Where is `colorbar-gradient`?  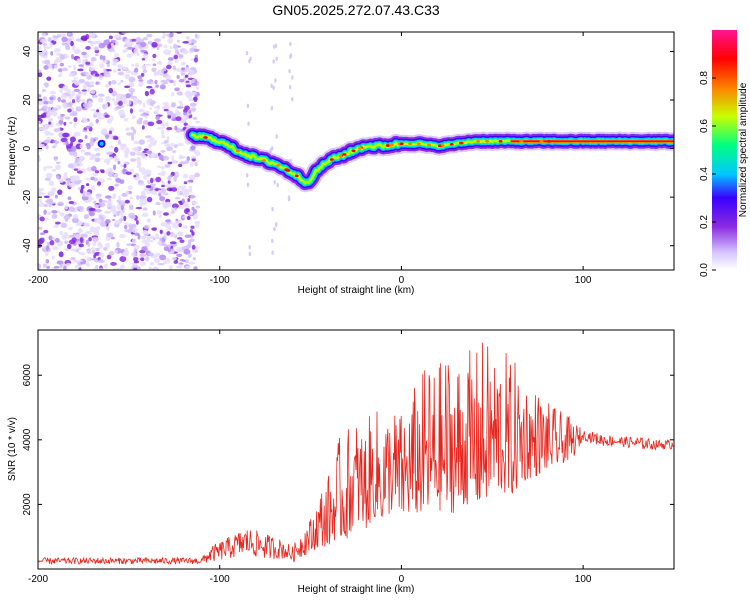
colorbar-gradient is located at coordinates (724, 150).